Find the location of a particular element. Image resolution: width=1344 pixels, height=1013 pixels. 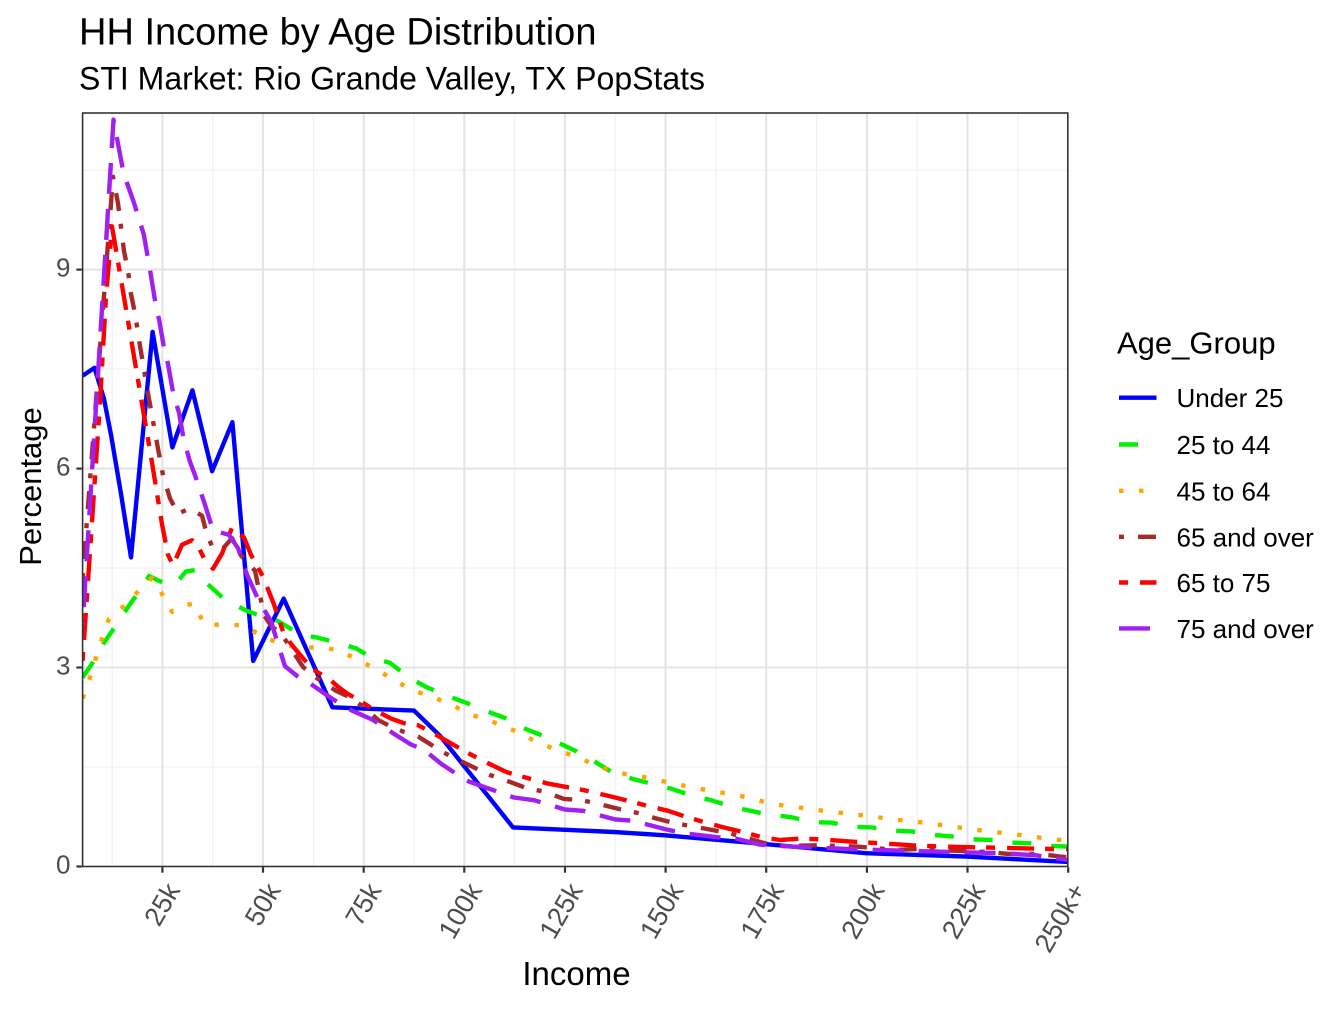

svg-text: 75 and over is located at coordinates (1246, 629).